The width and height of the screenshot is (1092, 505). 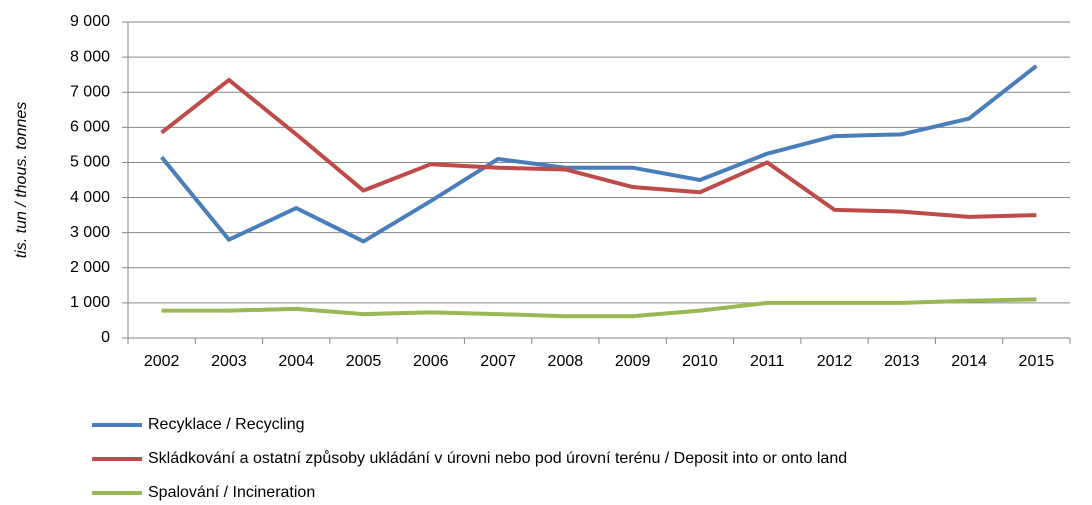 I want to click on x-tick-label: 2005, so click(x=364, y=361).